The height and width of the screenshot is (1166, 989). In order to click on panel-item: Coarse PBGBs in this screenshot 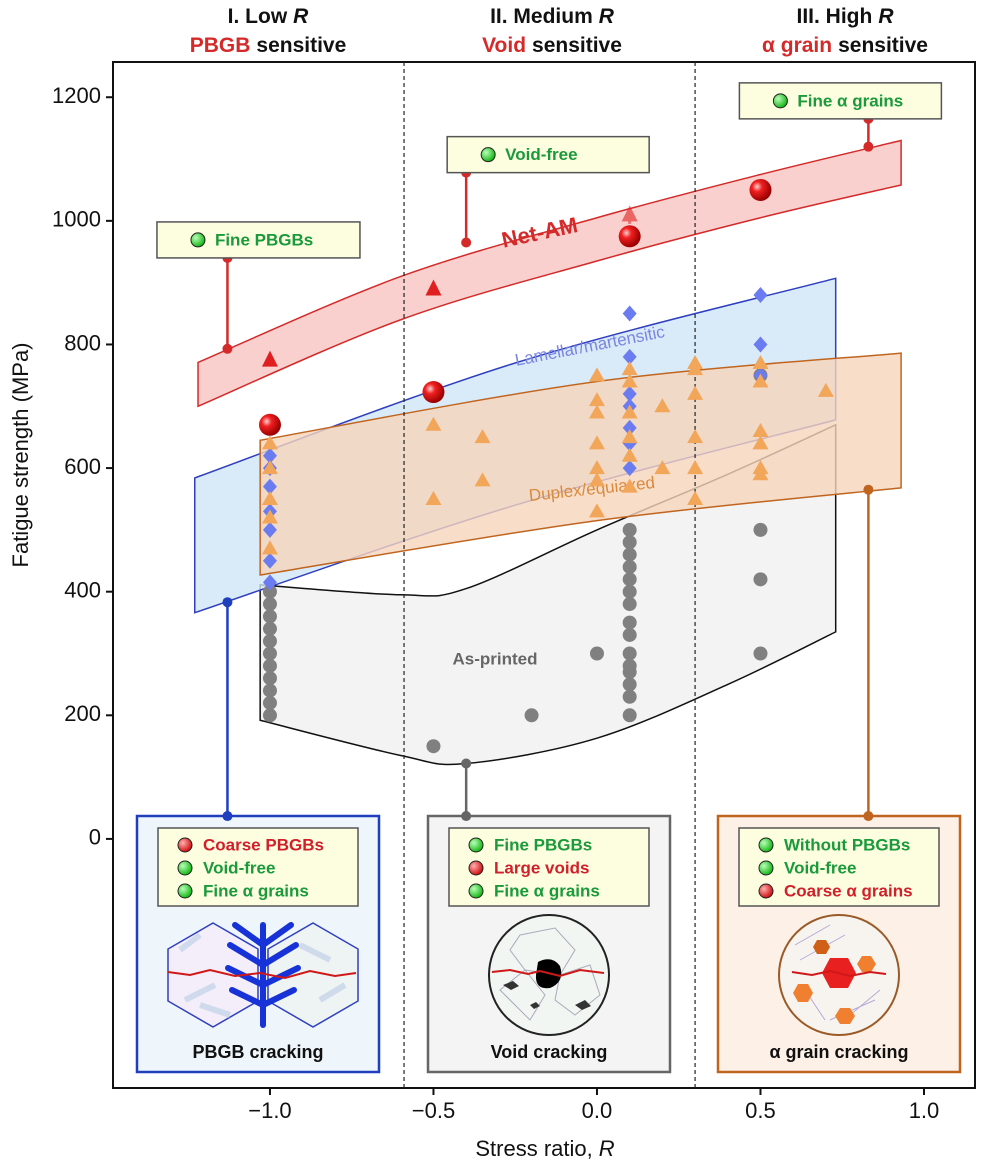, I will do `click(263, 844)`.